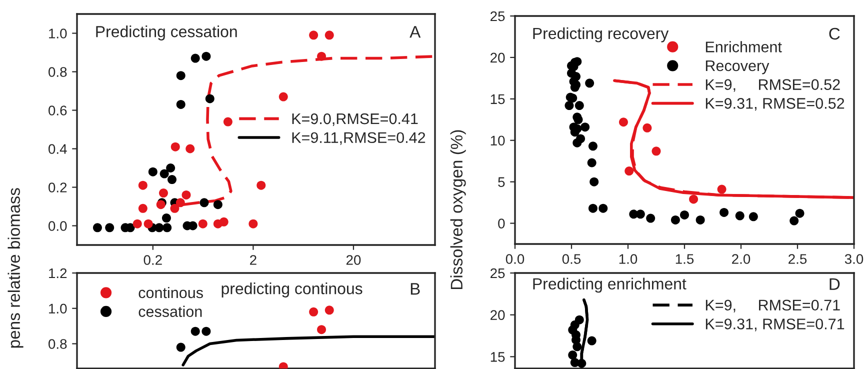 The height and width of the screenshot is (369, 868). I want to click on legend-label: K=9.31, RMSE=0.52, so click(775, 104).